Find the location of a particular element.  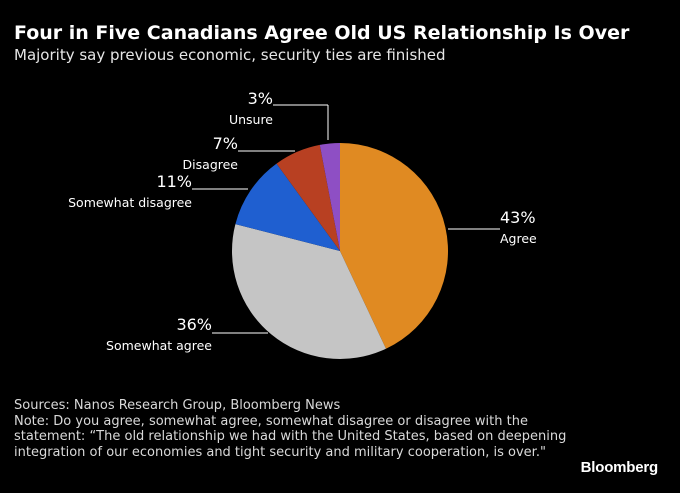

pie-slice-somewhat-agree is located at coordinates (308, 291).